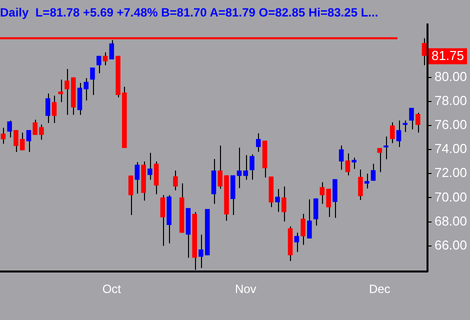 This screenshot has height=320, width=470. Describe the element at coordinates (451, 124) in the screenshot. I see `y-tick-label: 76.00` at that location.